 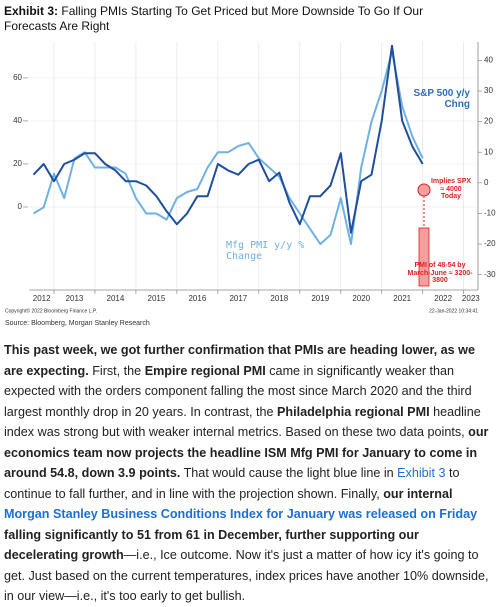 I want to click on text-run: our internal, so click(x=418, y=493).